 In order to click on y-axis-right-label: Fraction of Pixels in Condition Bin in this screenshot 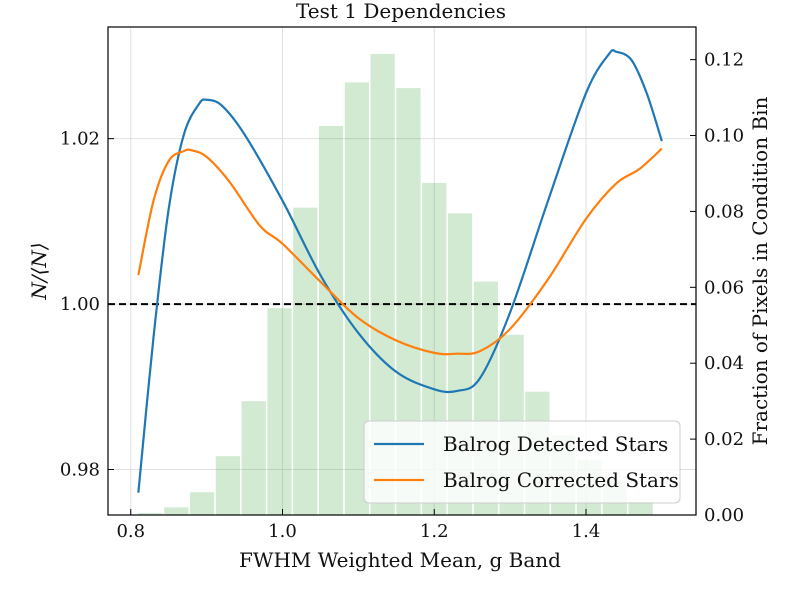, I will do `click(760, 270)`.